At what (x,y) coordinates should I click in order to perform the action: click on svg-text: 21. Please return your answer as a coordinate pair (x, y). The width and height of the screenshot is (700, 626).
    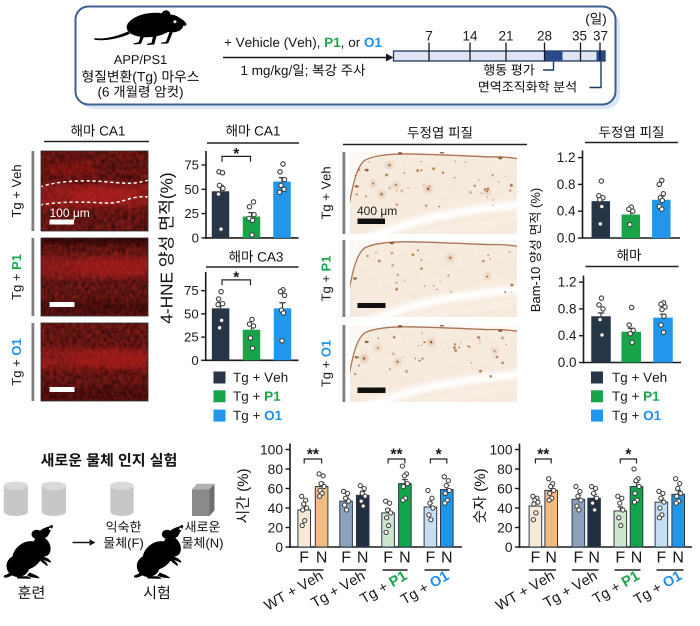
    Looking at the image, I should click on (505, 36).